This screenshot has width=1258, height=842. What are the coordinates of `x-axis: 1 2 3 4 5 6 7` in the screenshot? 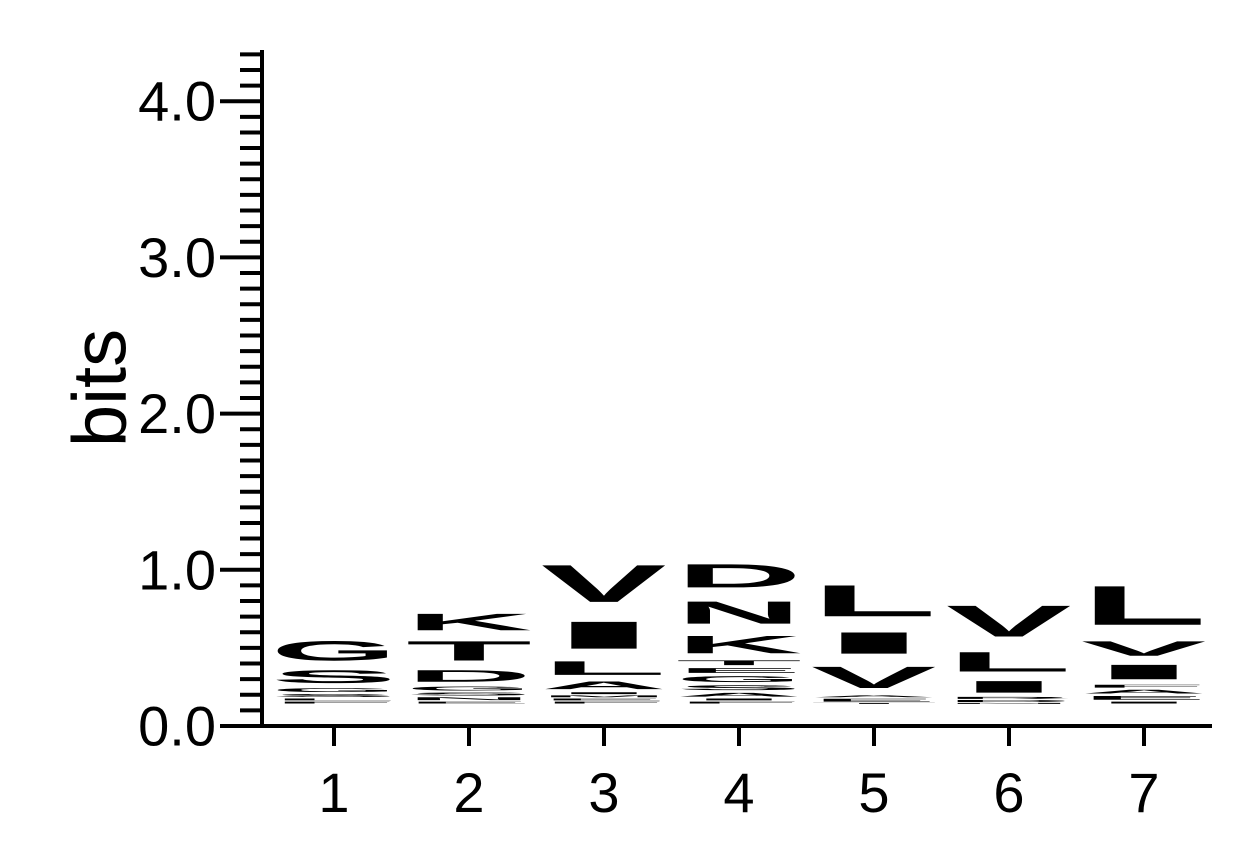 It's located at (716, 774).